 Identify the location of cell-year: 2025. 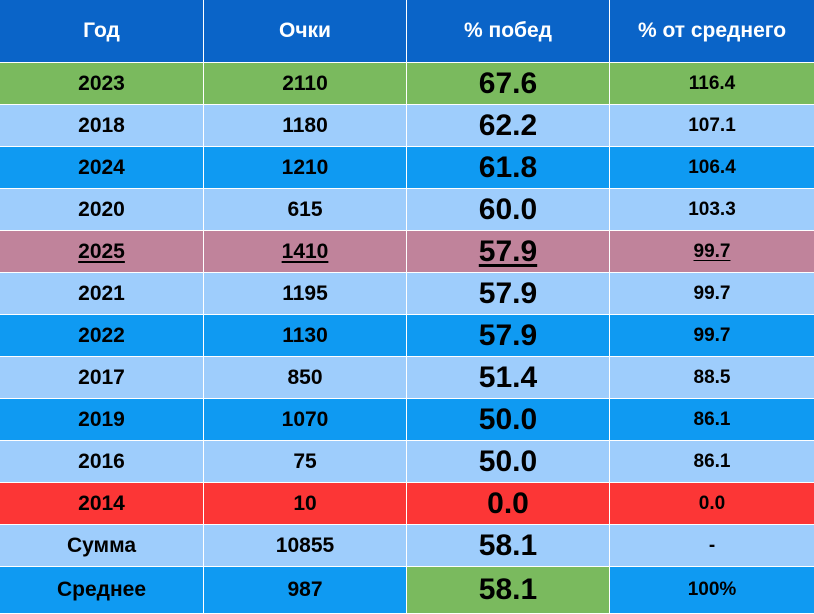
(102, 252).